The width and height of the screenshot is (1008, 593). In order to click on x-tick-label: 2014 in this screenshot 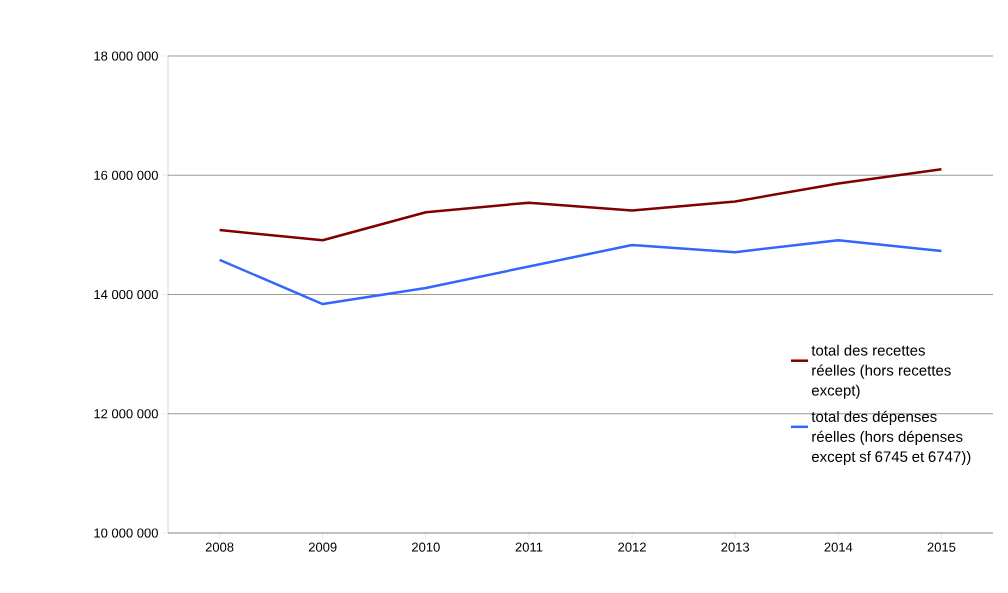, I will do `click(838, 547)`.